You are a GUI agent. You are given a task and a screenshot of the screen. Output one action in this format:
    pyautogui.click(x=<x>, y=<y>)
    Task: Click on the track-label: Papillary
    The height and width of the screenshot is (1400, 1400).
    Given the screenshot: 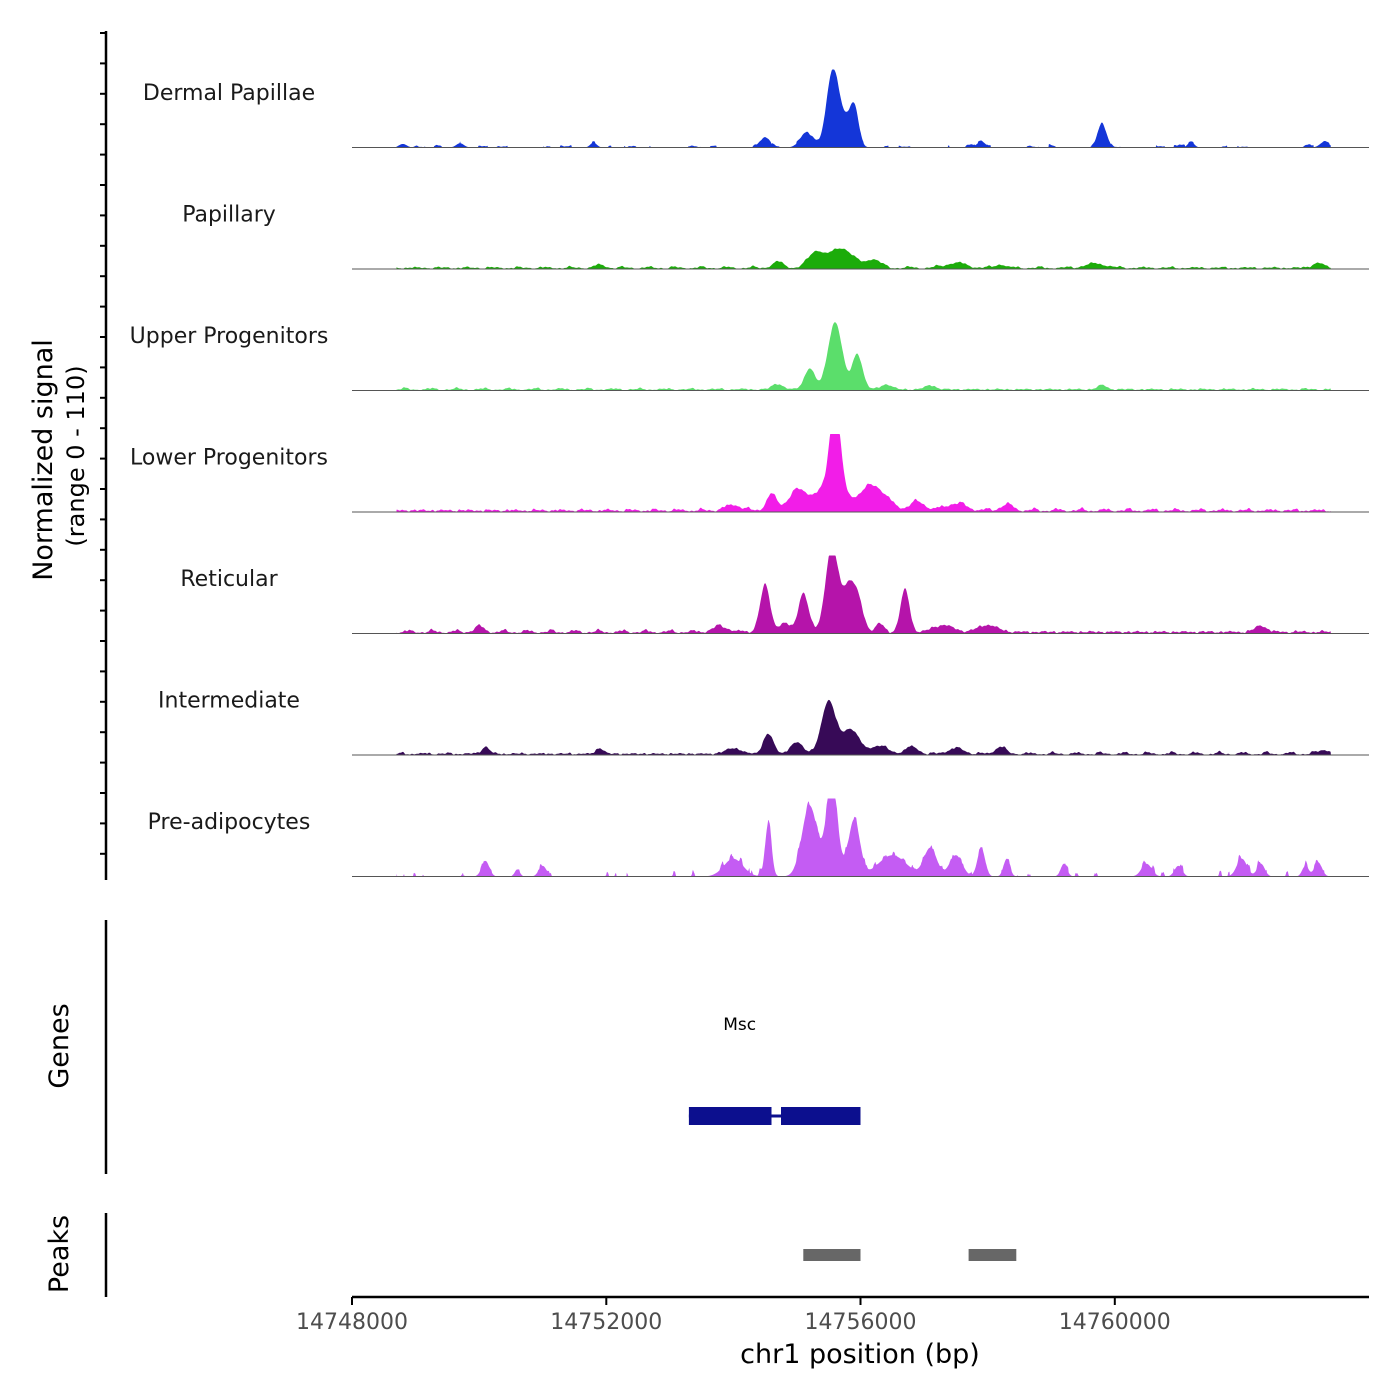 What is the action you would take?
    pyautogui.click(x=229, y=215)
    